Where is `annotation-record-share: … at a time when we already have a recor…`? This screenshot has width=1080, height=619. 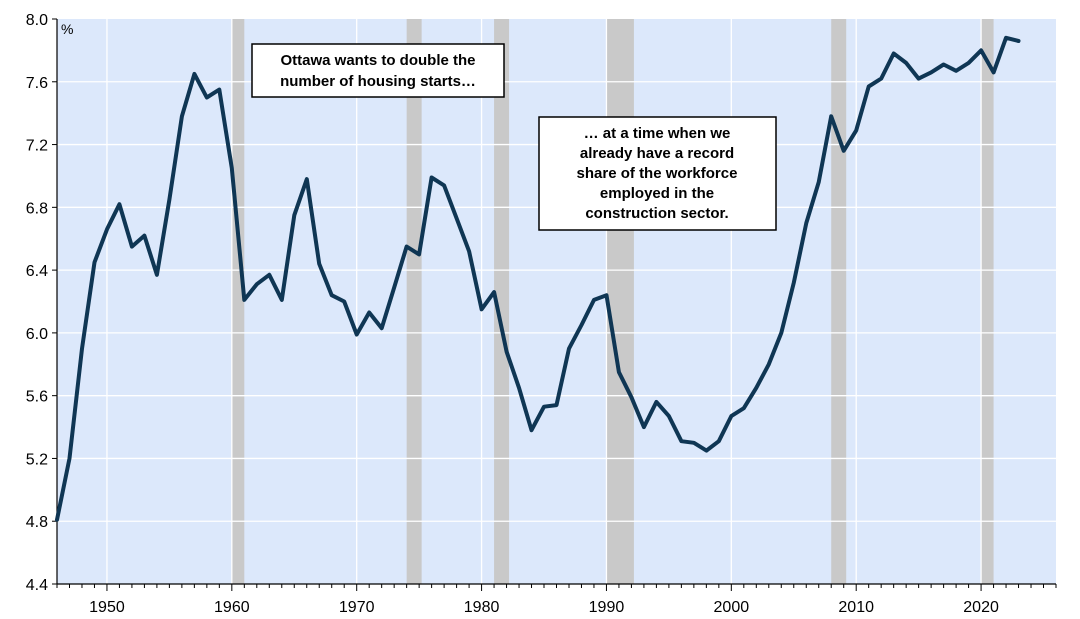 annotation-record-share: … at a time when we already have a recor… is located at coordinates (657, 173).